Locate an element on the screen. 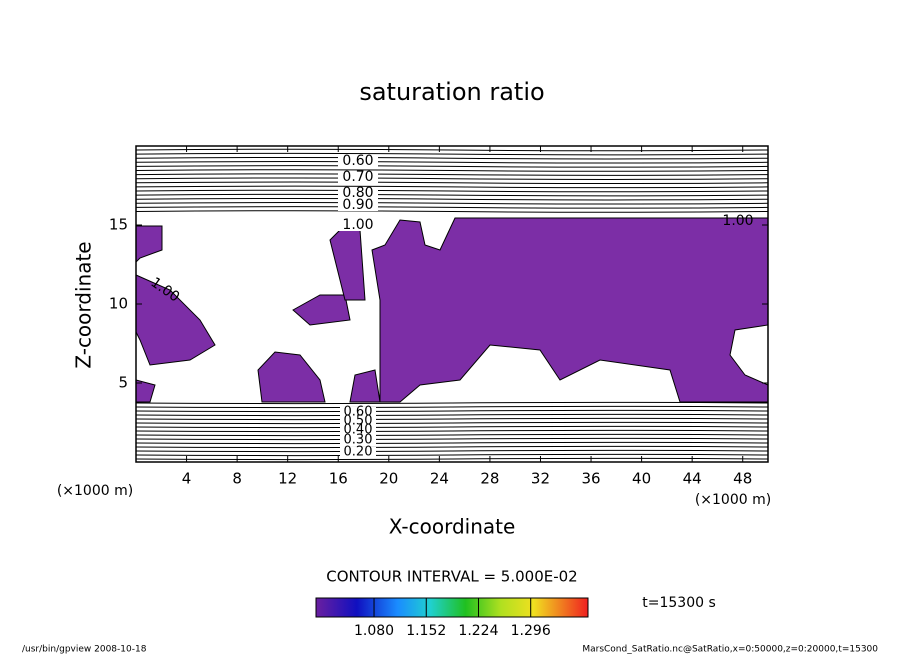 The width and height of the screenshot is (904, 658). y-unit-label: (×1000 m) is located at coordinates (95, 491).